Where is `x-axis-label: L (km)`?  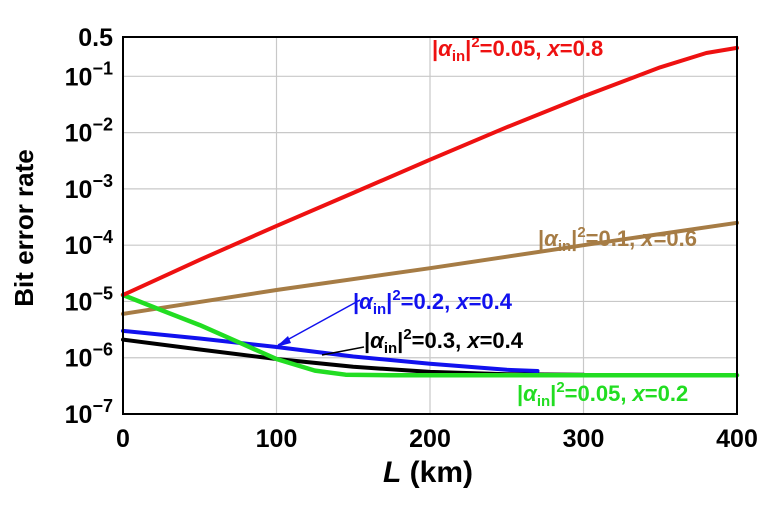
x-axis-label: L (km) is located at coordinates (428, 472).